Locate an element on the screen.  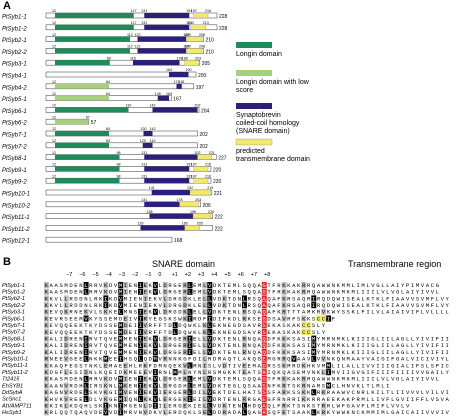
residue: Q is located at coordinates (106, 352).